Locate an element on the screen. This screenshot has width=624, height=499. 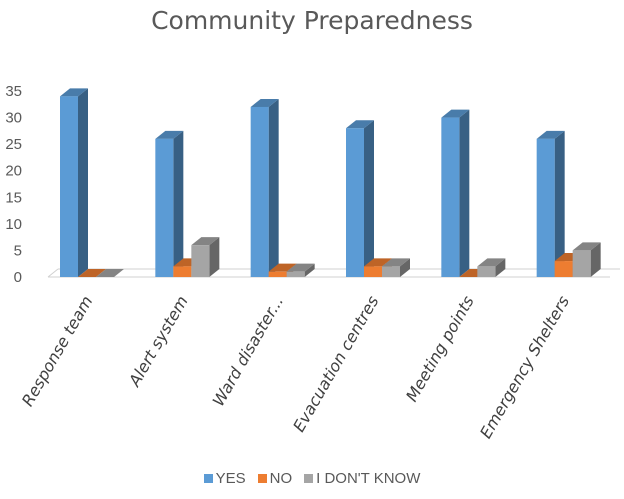
legend-item: I DON'T KNOW is located at coordinates (362, 478).